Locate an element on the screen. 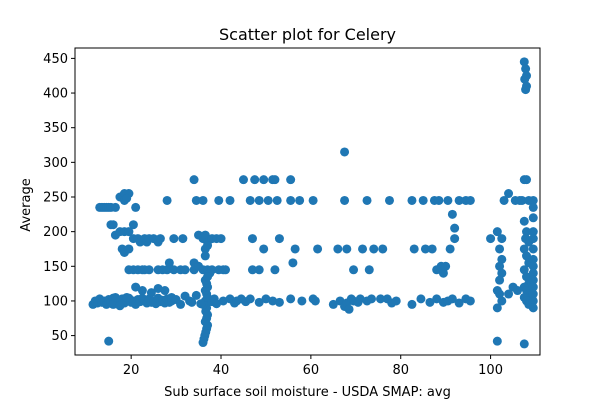  y-tick-label: 200 is located at coordinates (55, 232).